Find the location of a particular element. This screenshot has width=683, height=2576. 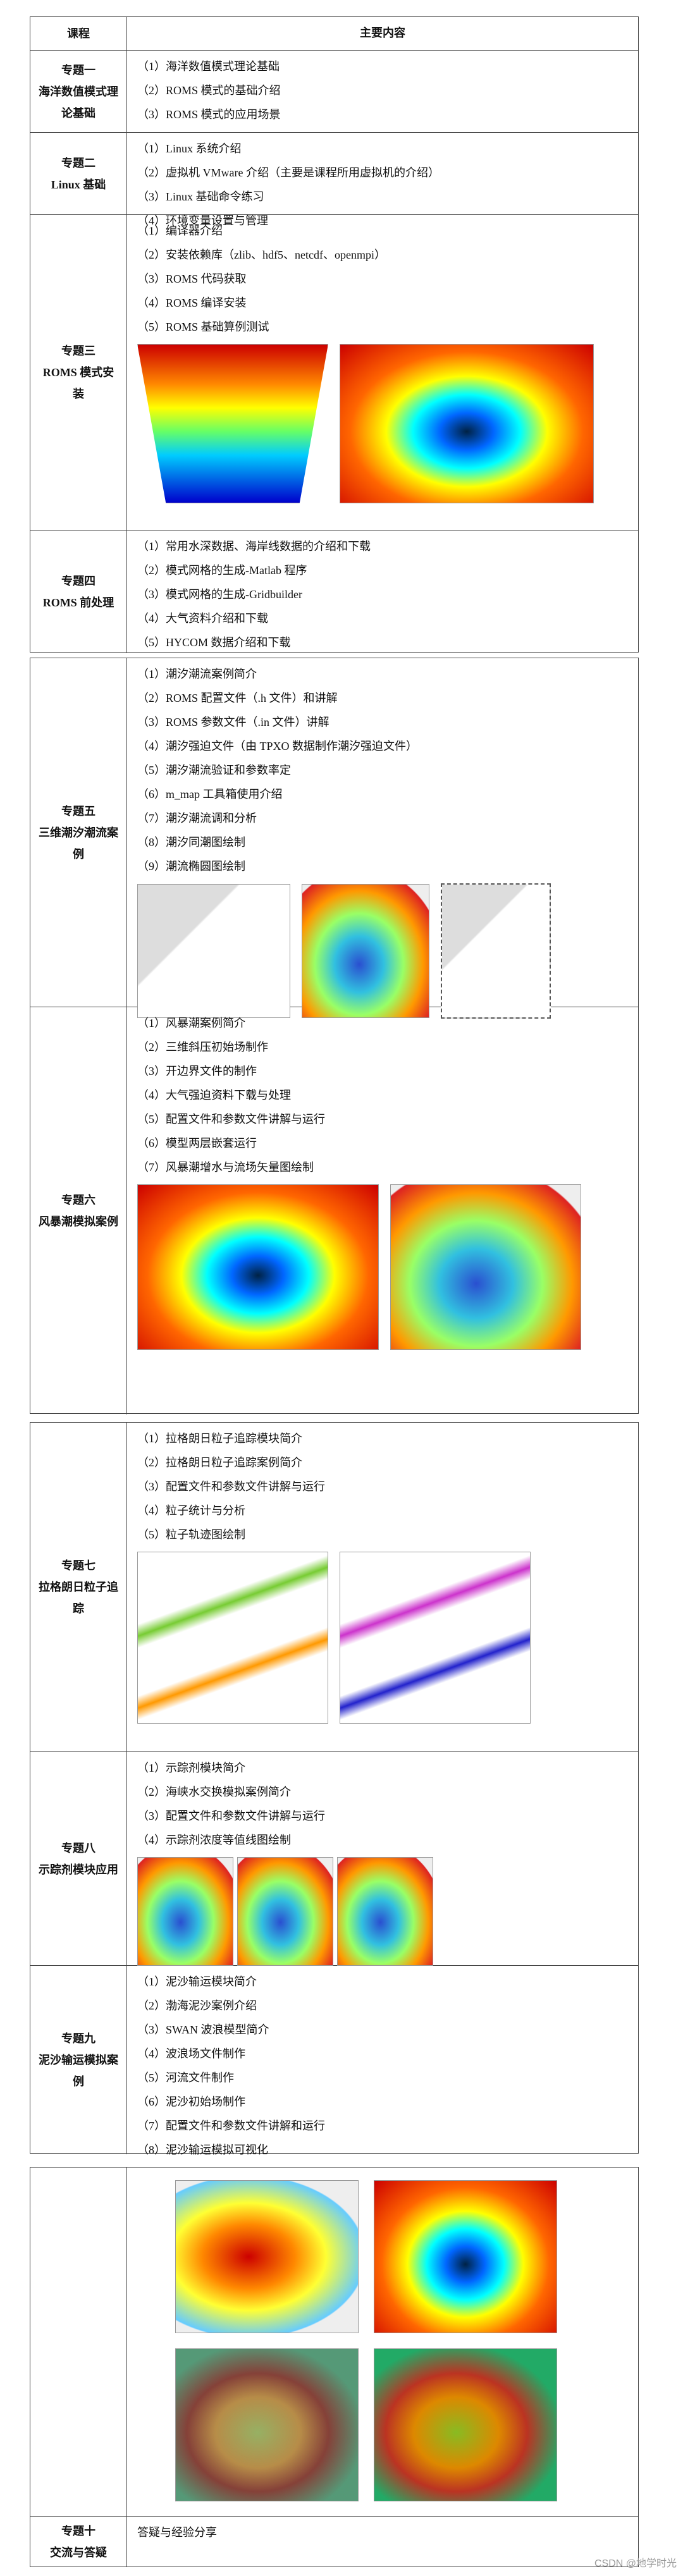

topic-cell: 专题六 风暴潮模拟案例 is located at coordinates (78, 1210).